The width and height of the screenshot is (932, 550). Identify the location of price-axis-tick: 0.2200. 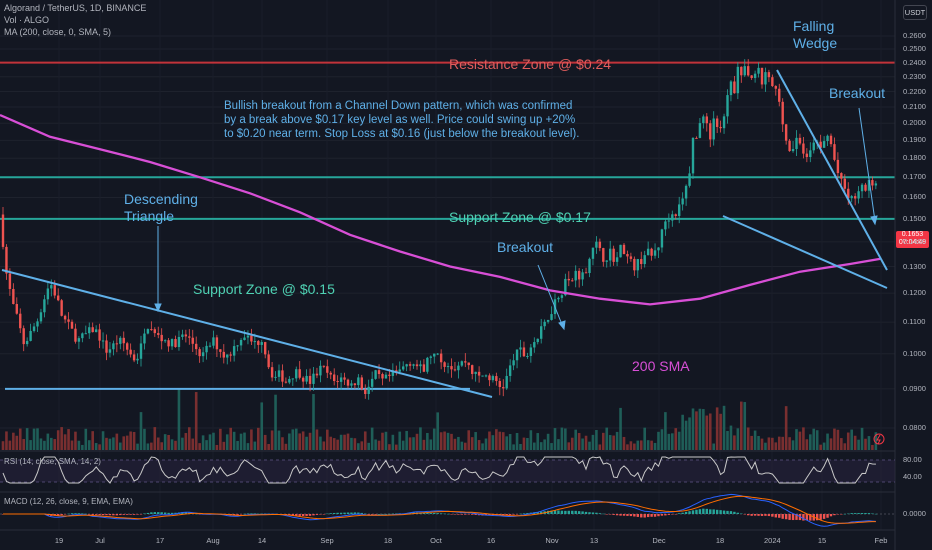
(914, 91).